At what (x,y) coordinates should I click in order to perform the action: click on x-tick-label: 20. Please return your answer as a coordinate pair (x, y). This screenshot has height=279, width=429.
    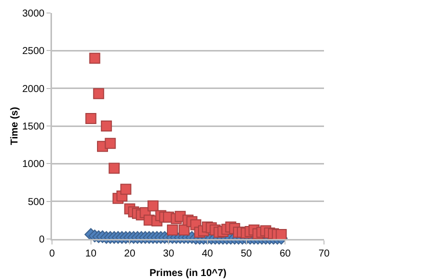
    Looking at the image, I should click on (130, 254).